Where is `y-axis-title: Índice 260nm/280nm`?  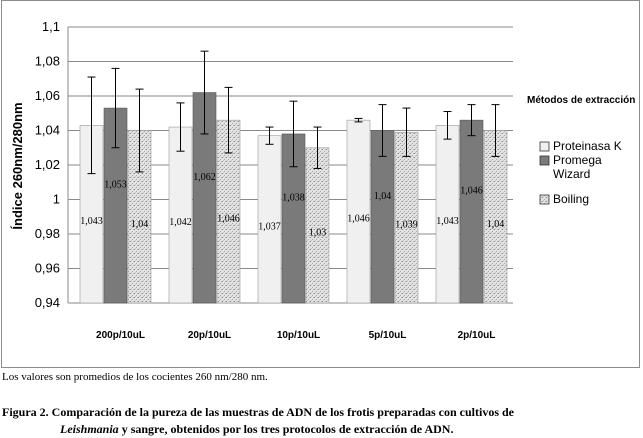
y-axis-title: Índice 260nm/280nm is located at coordinates (17, 165).